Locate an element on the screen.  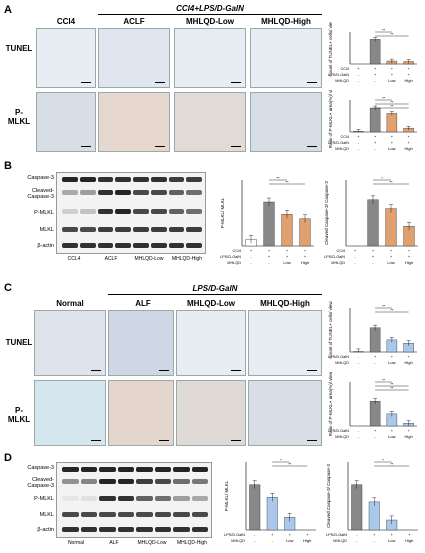
western-blot-d is located at coordinates (134, 500).